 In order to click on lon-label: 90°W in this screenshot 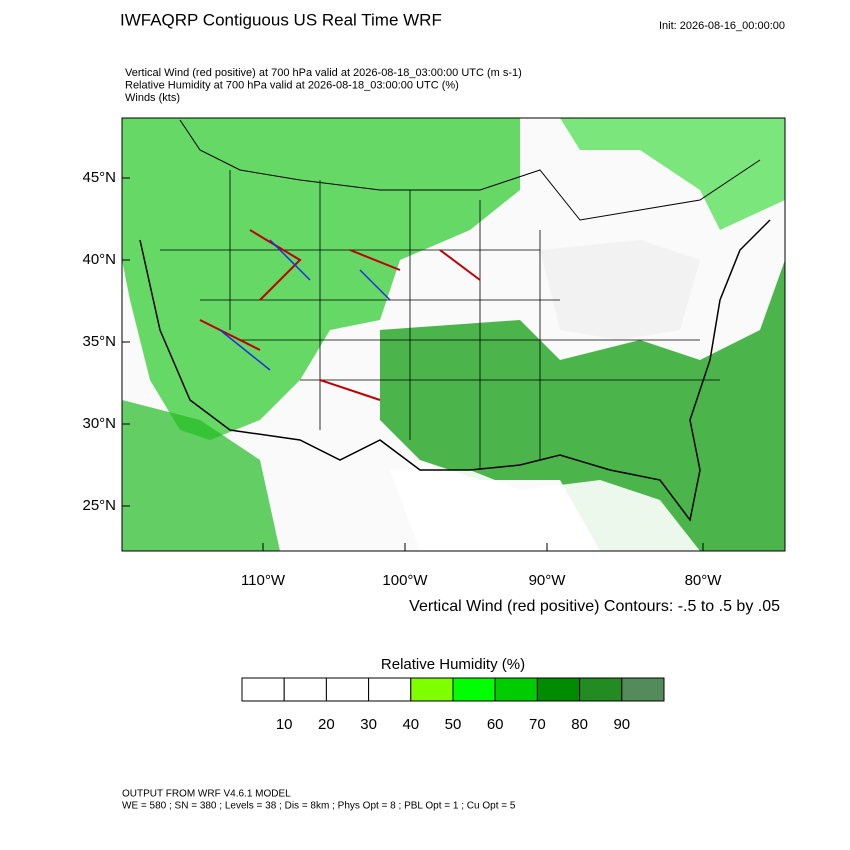, I will do `click(548, 580)`.